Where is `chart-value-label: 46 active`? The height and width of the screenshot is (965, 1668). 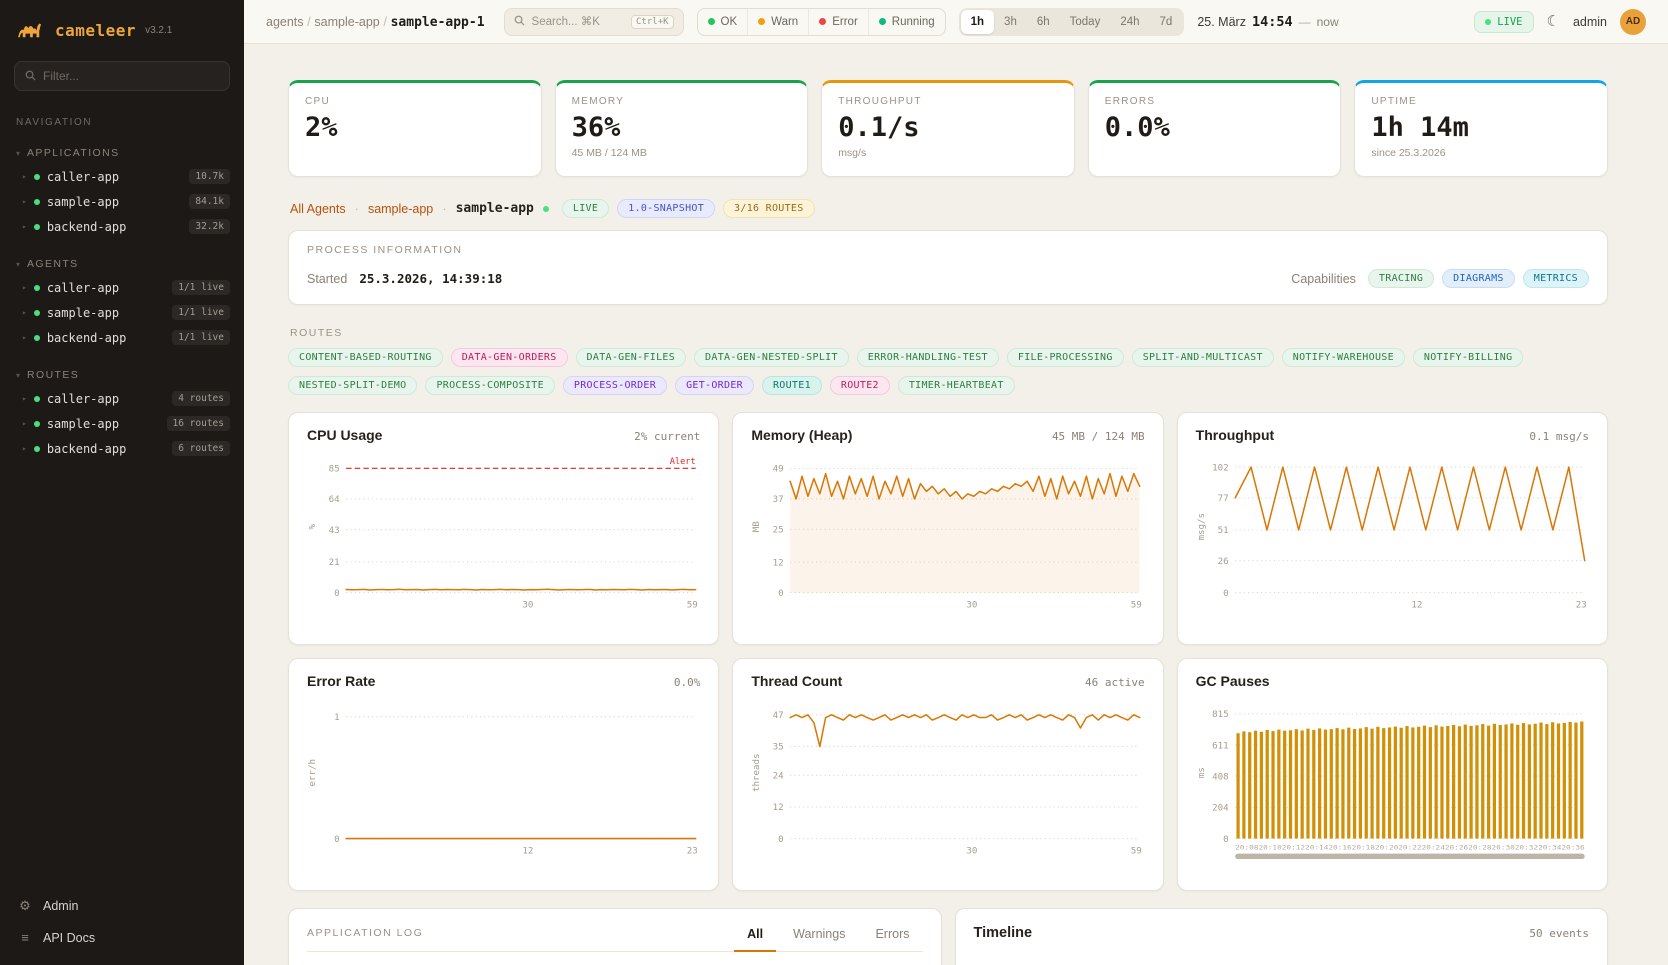 chart-value-label: 46 active is located at coordinates (1115, 682).